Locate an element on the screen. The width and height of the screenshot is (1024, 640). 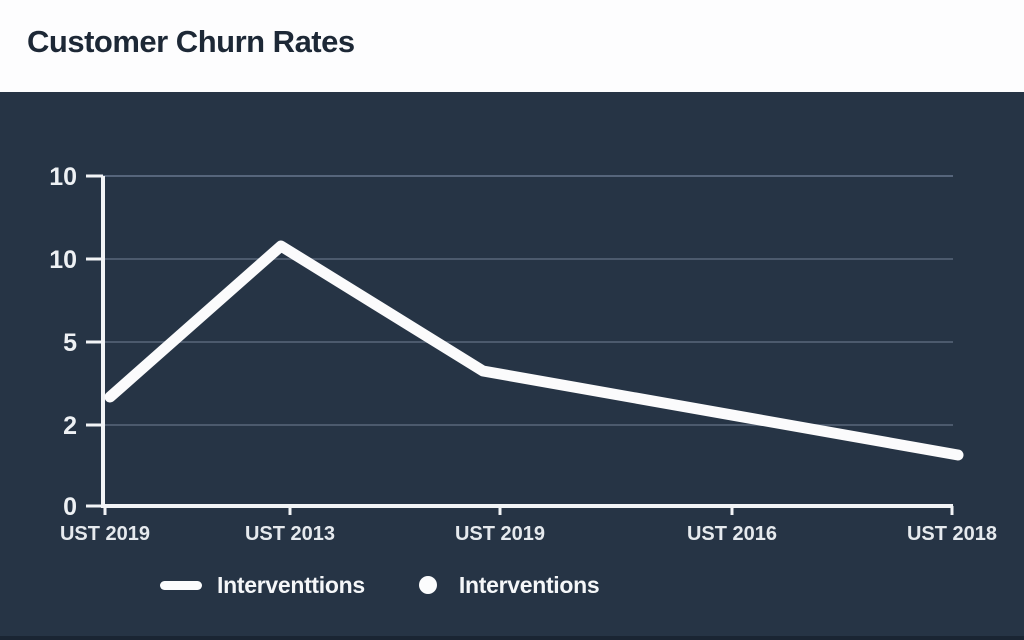
legend-item-dot: Interventions is located at coordinates (509, 585).